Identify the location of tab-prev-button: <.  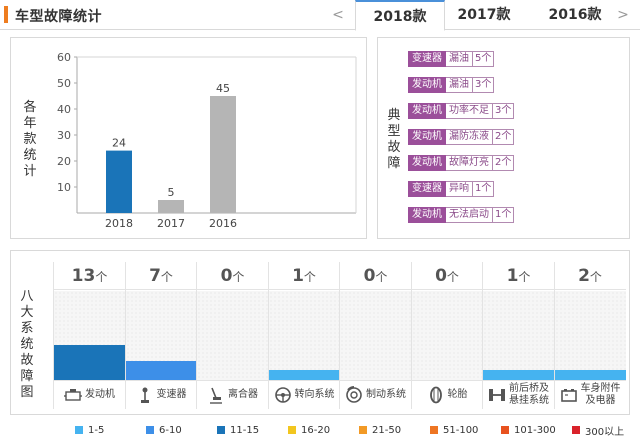
(338, 15).